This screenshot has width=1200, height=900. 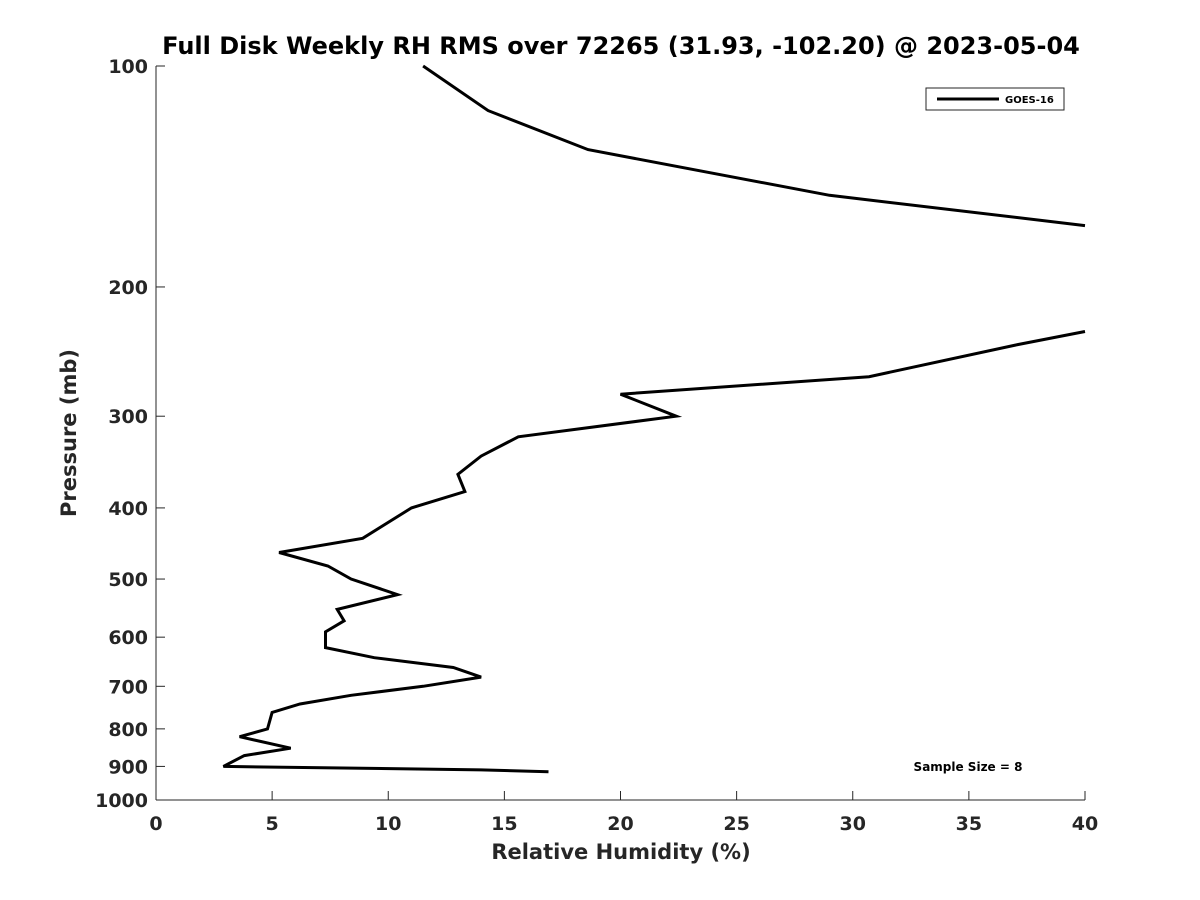 What do you see at coordinates (128, 638) in the screenshot?
I see `y-tick-label-600: 600` at bounding box center [128, 638].